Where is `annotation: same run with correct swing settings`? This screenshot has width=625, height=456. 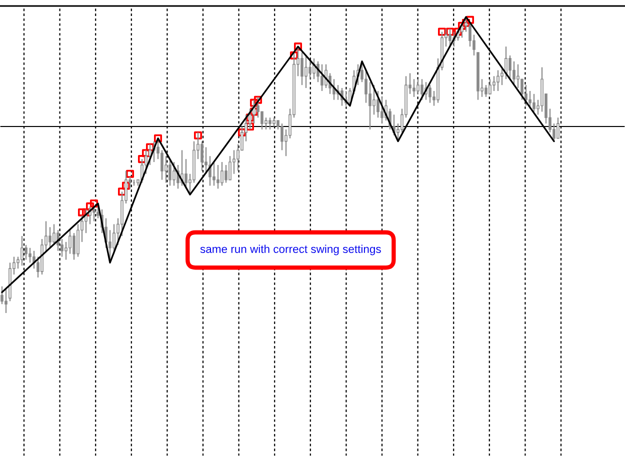
annotation: same run with correct swing settings is located at coordinates (290, 250).